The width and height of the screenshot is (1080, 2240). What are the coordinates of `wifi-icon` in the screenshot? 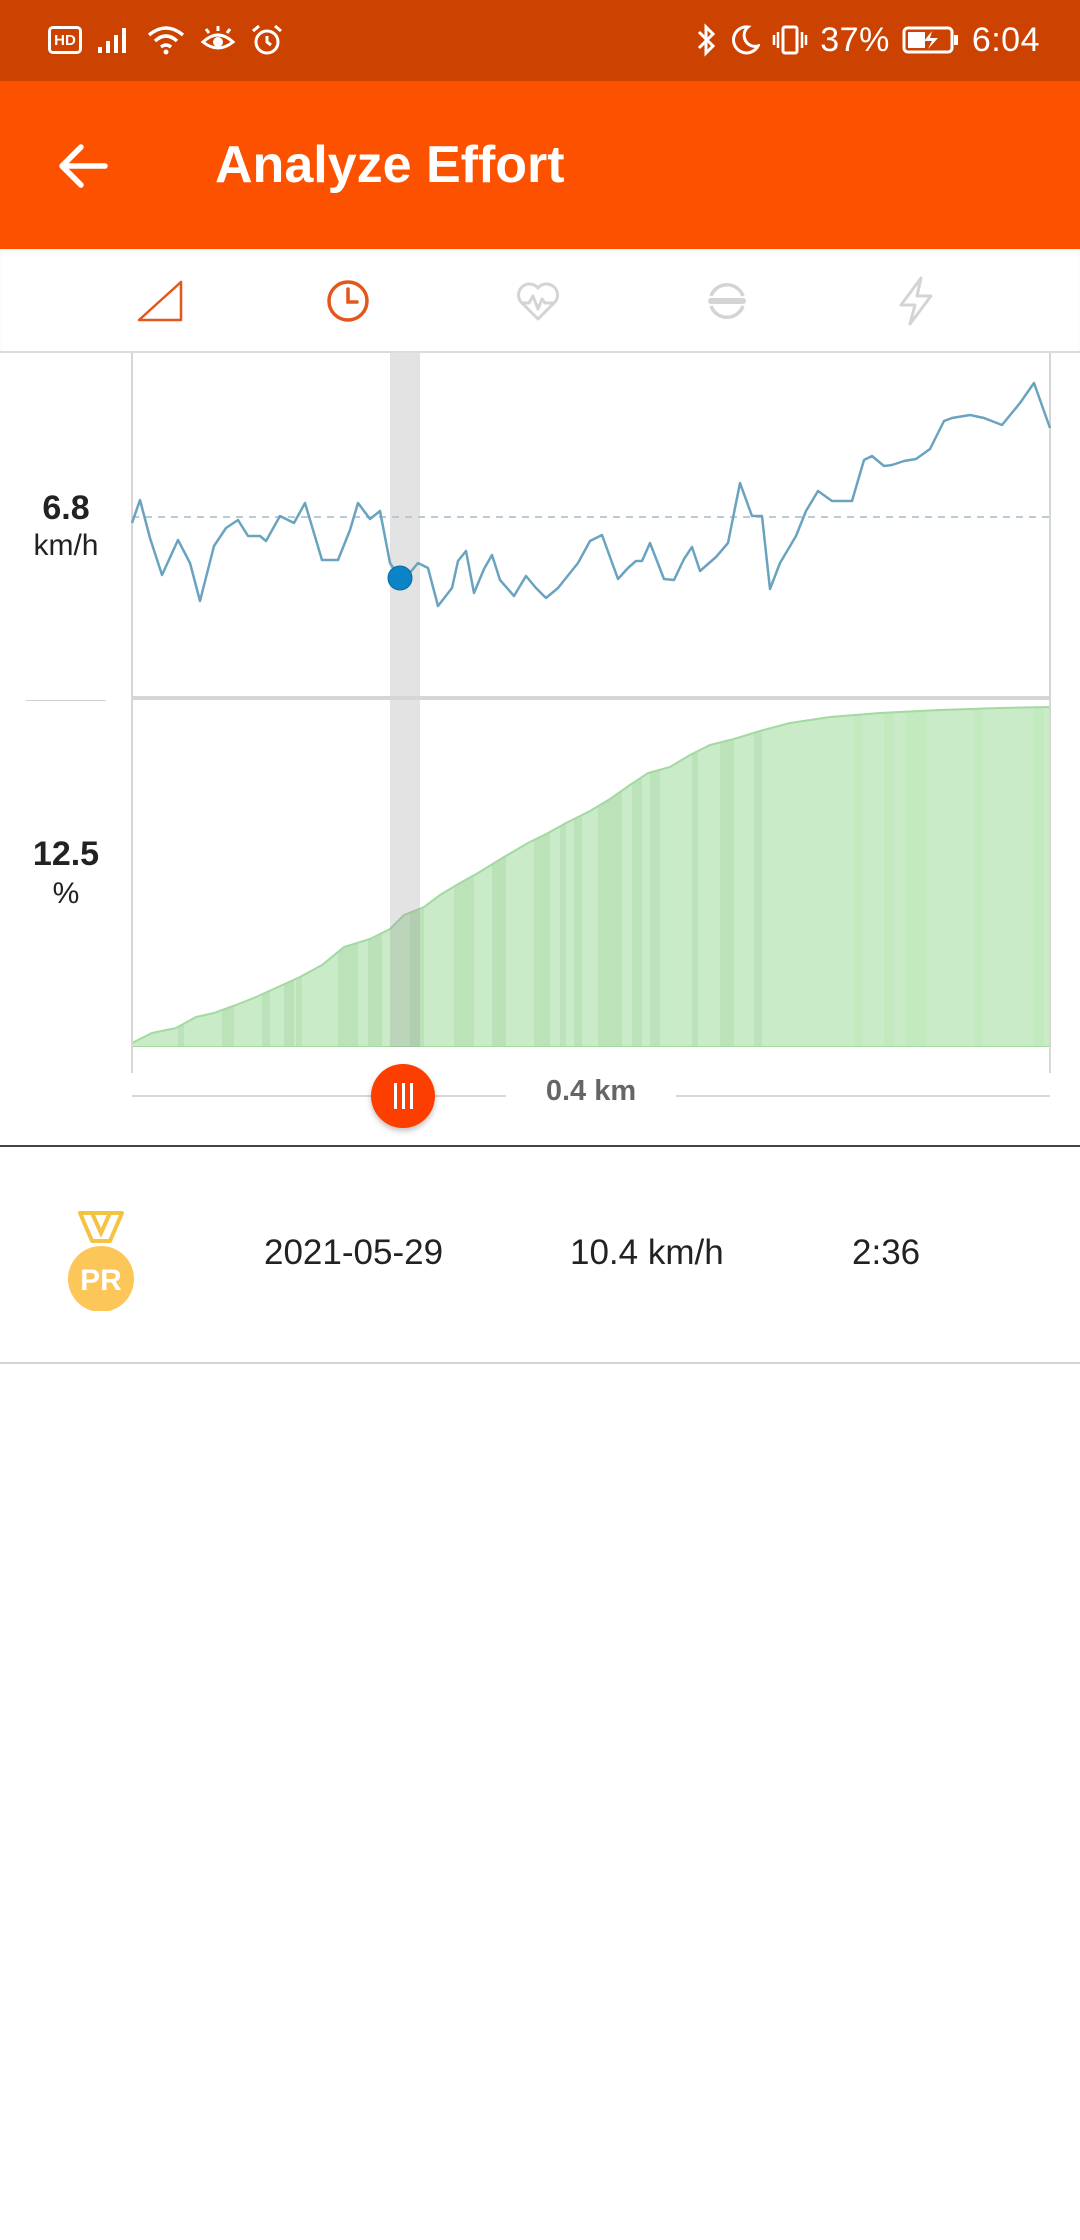 It's located at (166, 40).